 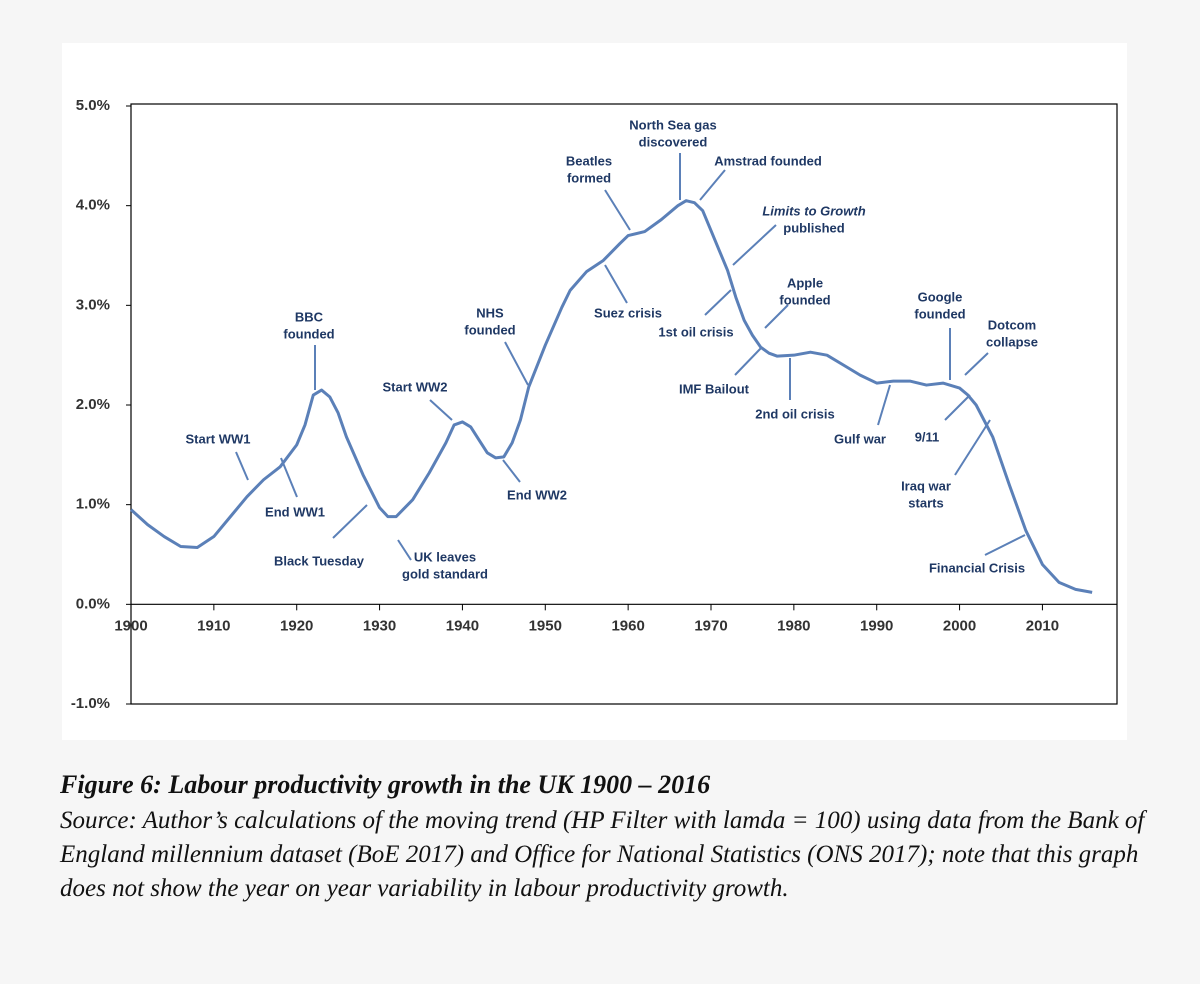 I want to click on annotation: Financial Crisis, so click(x=977, y=567).